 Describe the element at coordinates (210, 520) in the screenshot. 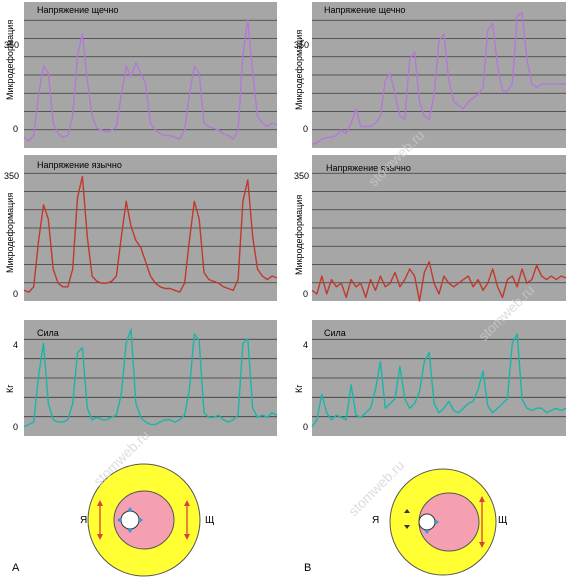

I see `diagram-A-right-label: Щ` at that location.